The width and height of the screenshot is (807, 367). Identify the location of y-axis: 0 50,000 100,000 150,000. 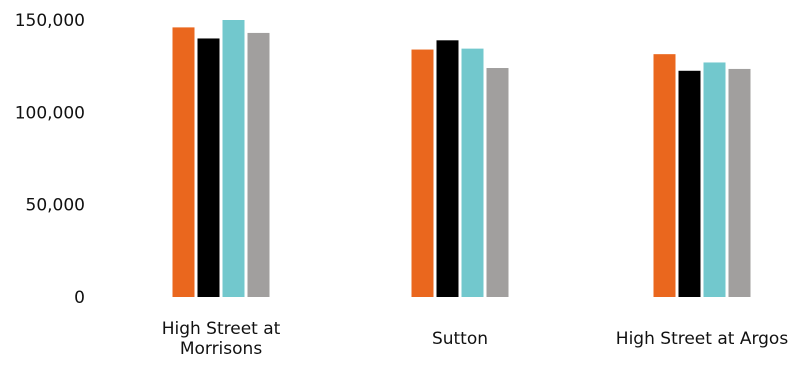
(50, 159).